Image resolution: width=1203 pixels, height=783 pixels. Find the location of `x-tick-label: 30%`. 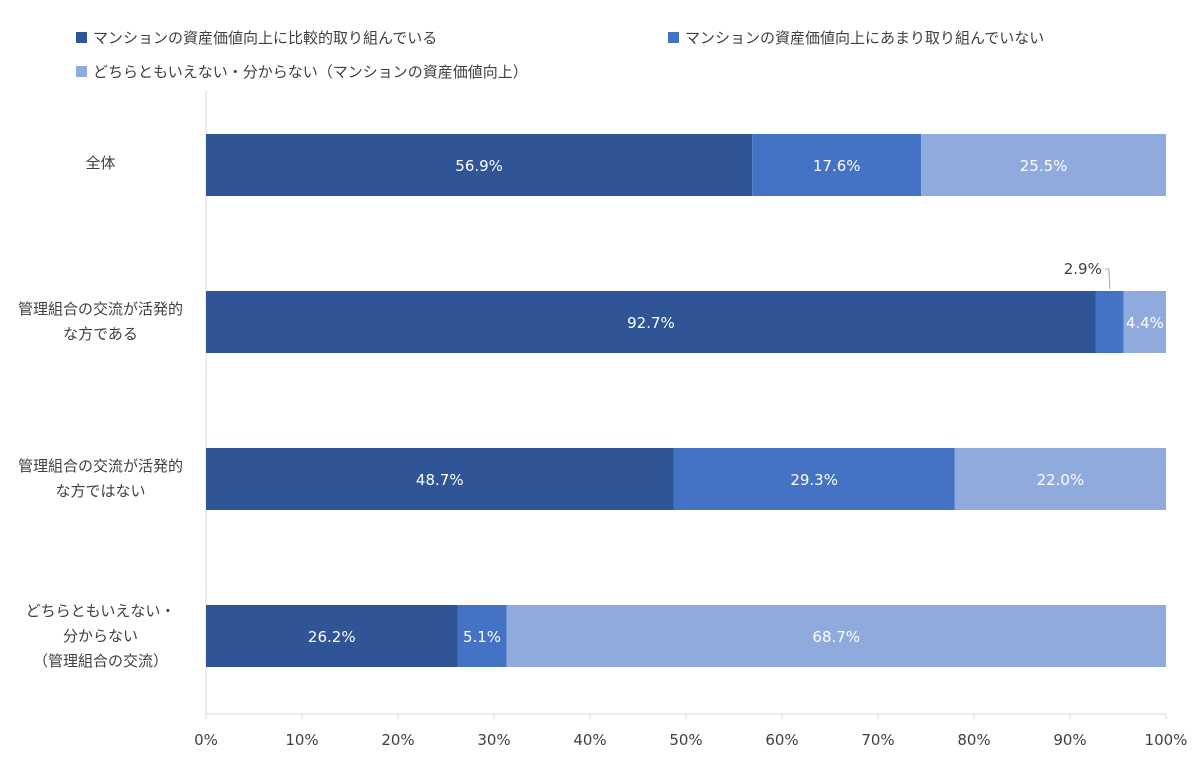

x-tick-label: 30% is located at coordinates (493, 740).